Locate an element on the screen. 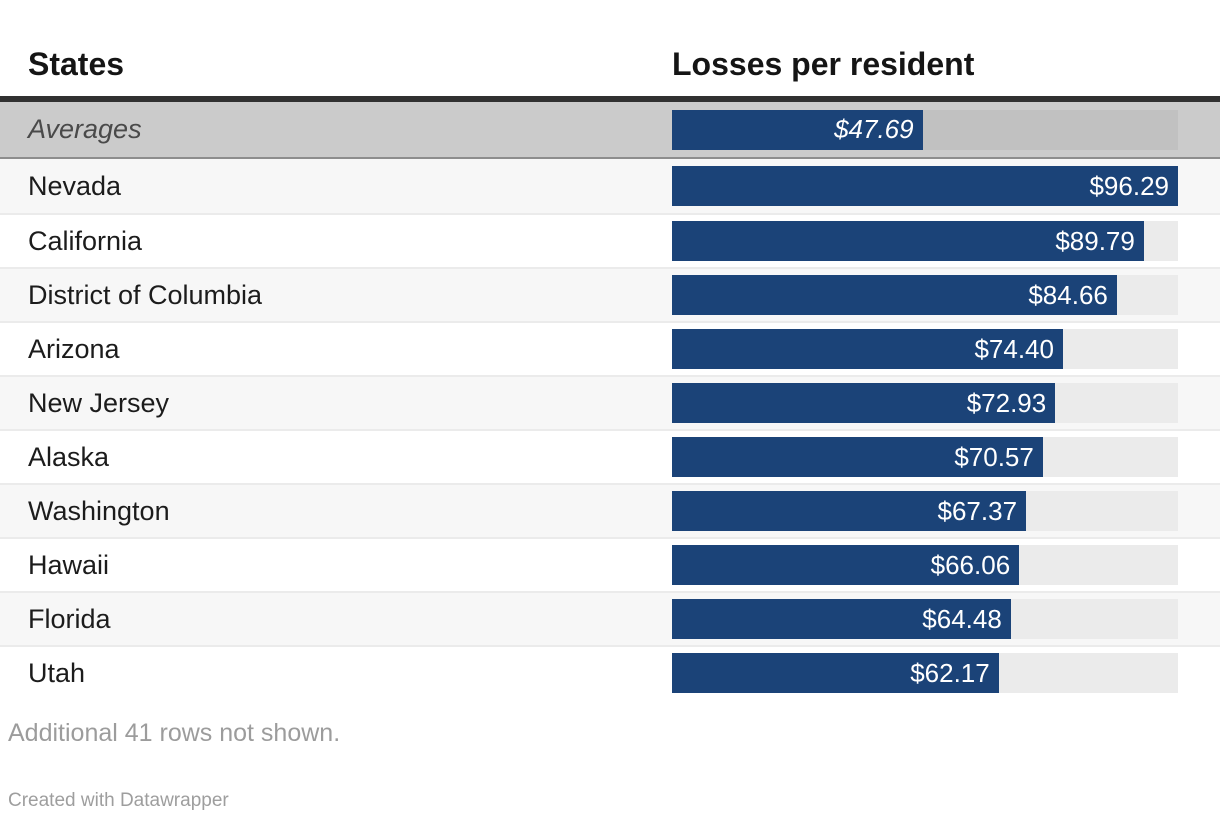 The image size is (1220, 824). bar-track: $64.48 is located at coordinates (925, 619).